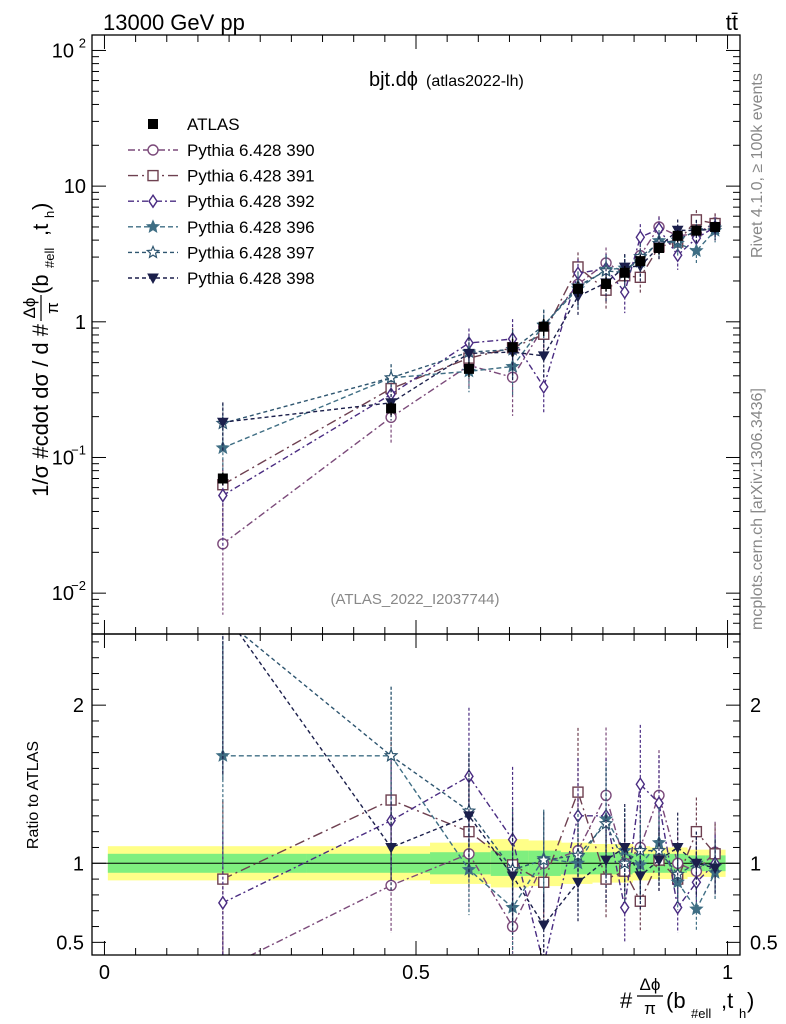  What do you see at coordinates (78, 864) in the screenshot?
I see `ratio-tick-label-left: 1` at bounding box center [78, 864].